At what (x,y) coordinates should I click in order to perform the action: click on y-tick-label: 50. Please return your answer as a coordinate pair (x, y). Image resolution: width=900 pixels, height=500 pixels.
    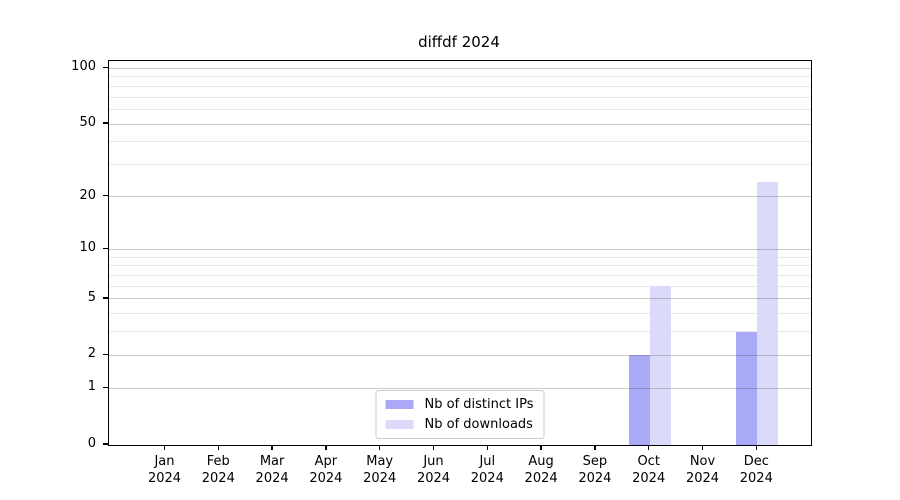
    Looking at the image, I should click on (87, 123).